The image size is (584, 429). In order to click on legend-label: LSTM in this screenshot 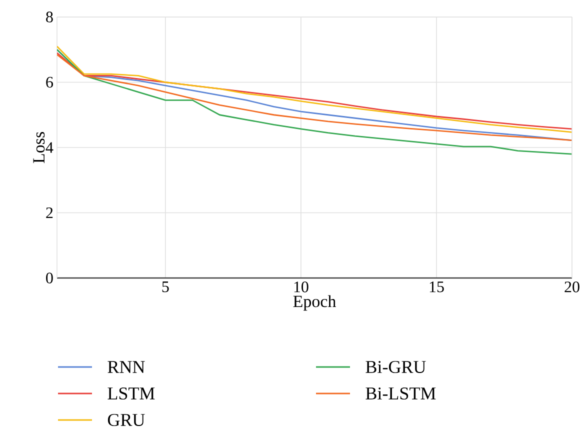, I will do `click(131, 393)`.